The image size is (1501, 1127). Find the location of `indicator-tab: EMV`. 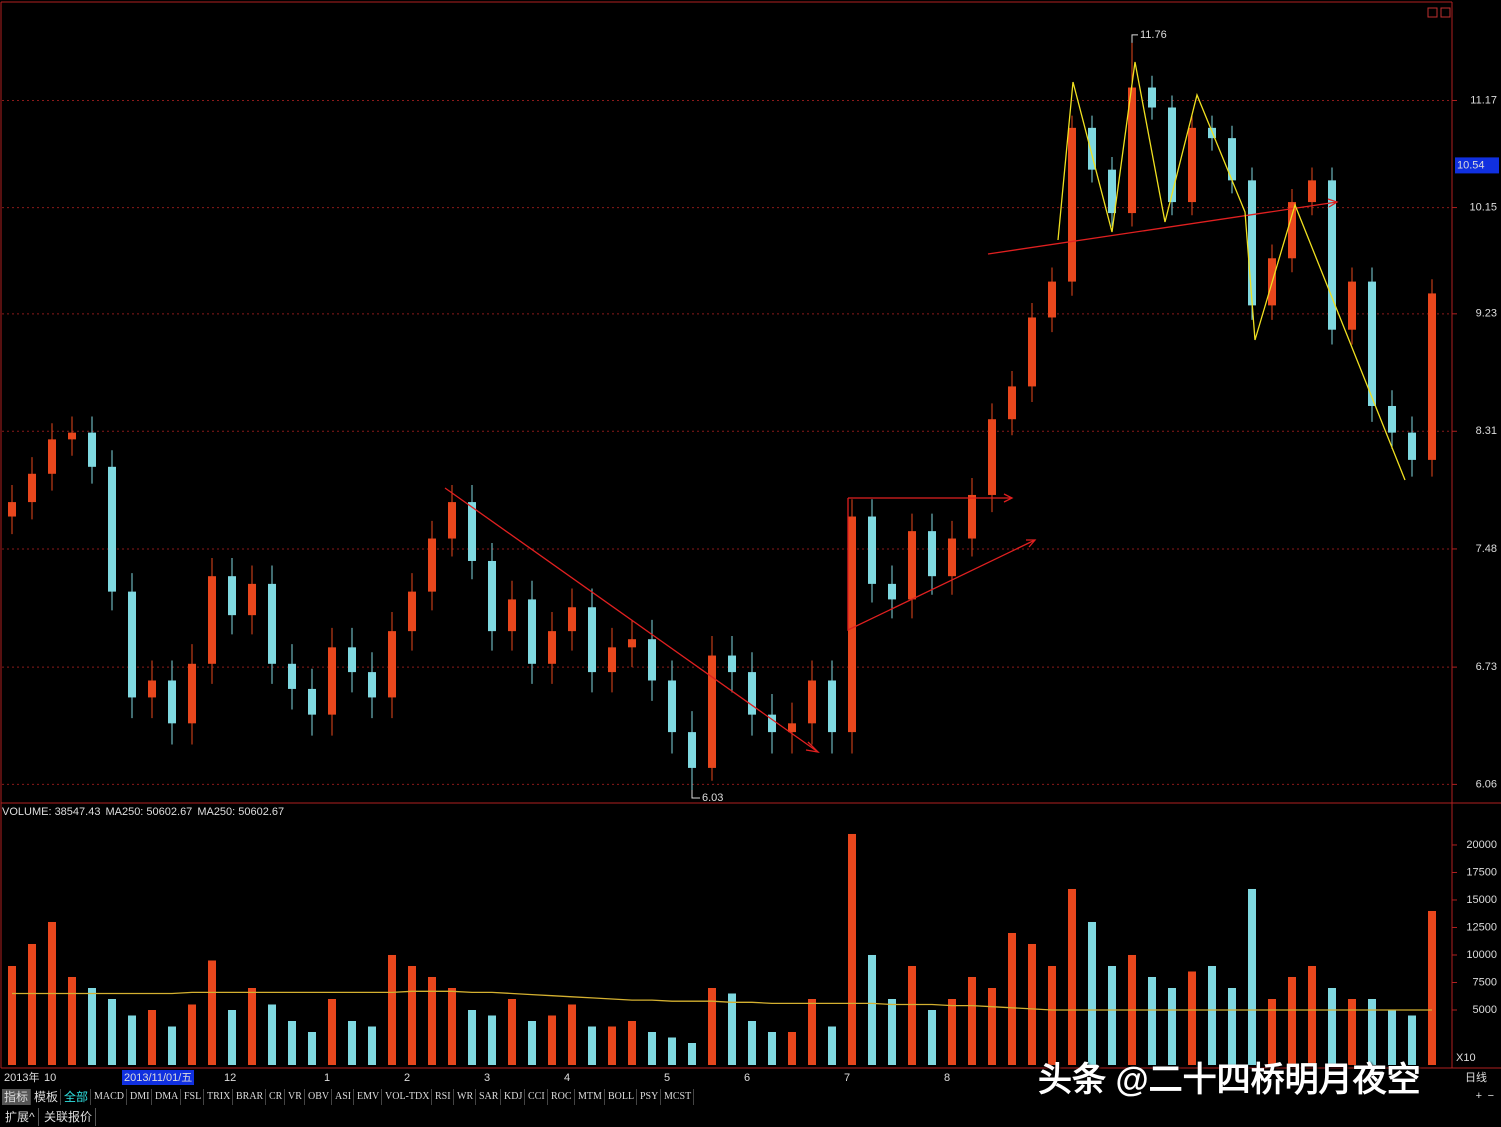

indicator-tab: EMV is located at coordinates (369, 1097).